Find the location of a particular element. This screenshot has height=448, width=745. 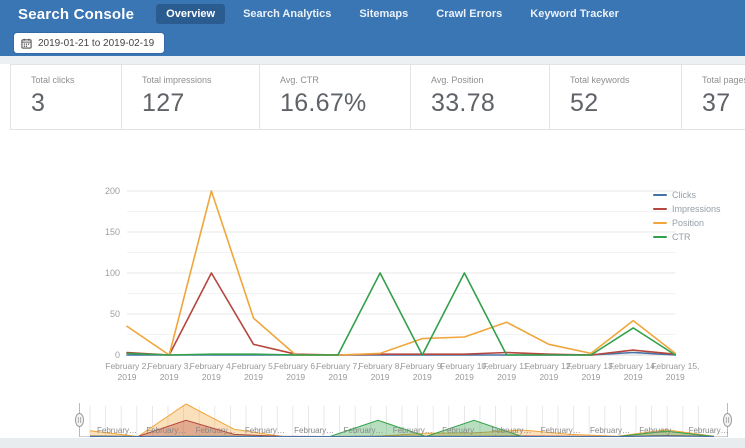

legend-item-position: Position is located at coordinates (687, 223).